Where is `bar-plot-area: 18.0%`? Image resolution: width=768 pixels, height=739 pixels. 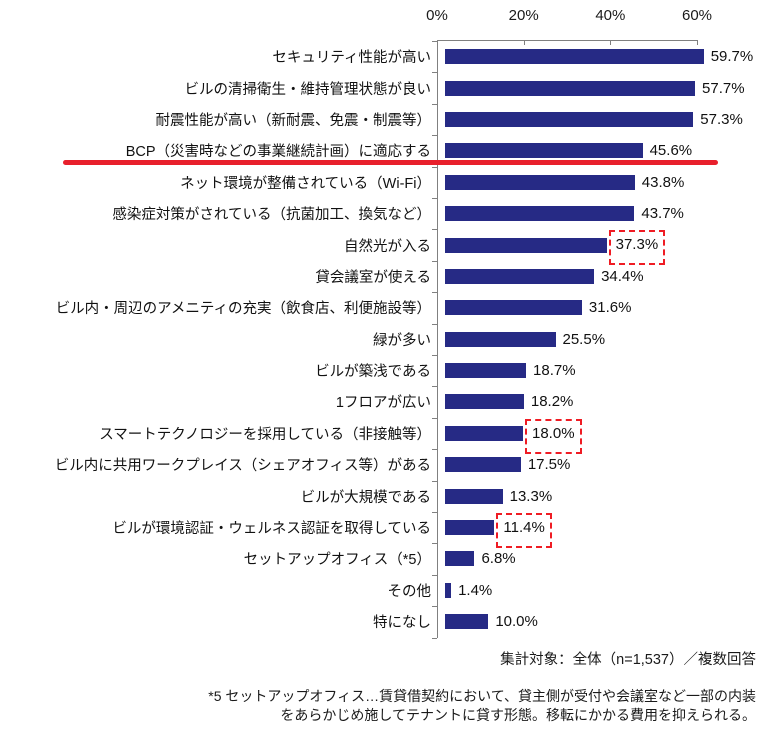
bar-plot-area: 18.0% is located at coordinates (606, 436).